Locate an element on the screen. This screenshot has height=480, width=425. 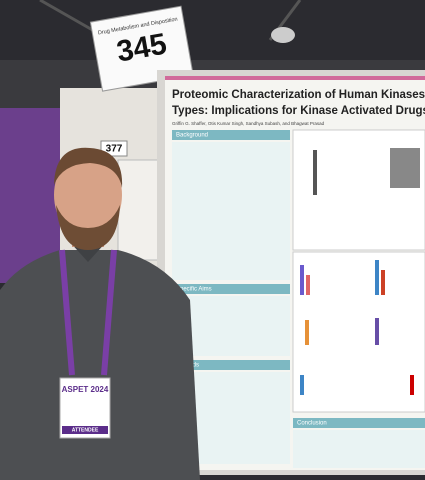
badge-strip is located at coordinates (85, 430).